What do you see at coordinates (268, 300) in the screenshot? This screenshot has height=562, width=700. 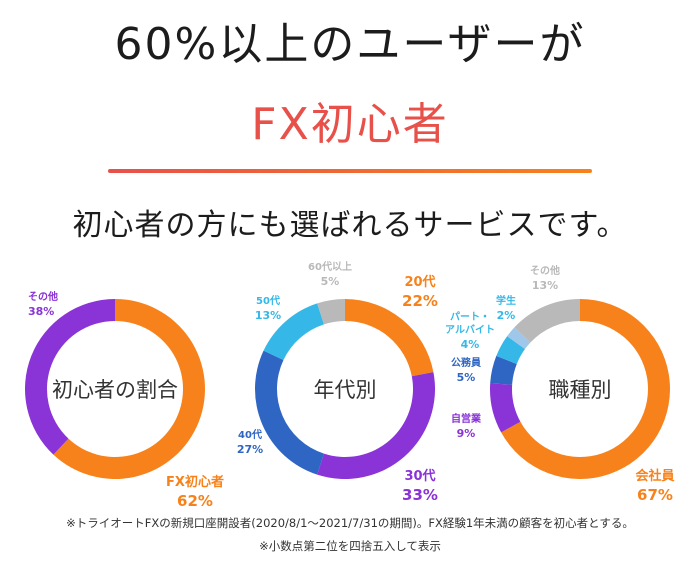 I see `slice-label: 50代` at bounding box center [268, 300].